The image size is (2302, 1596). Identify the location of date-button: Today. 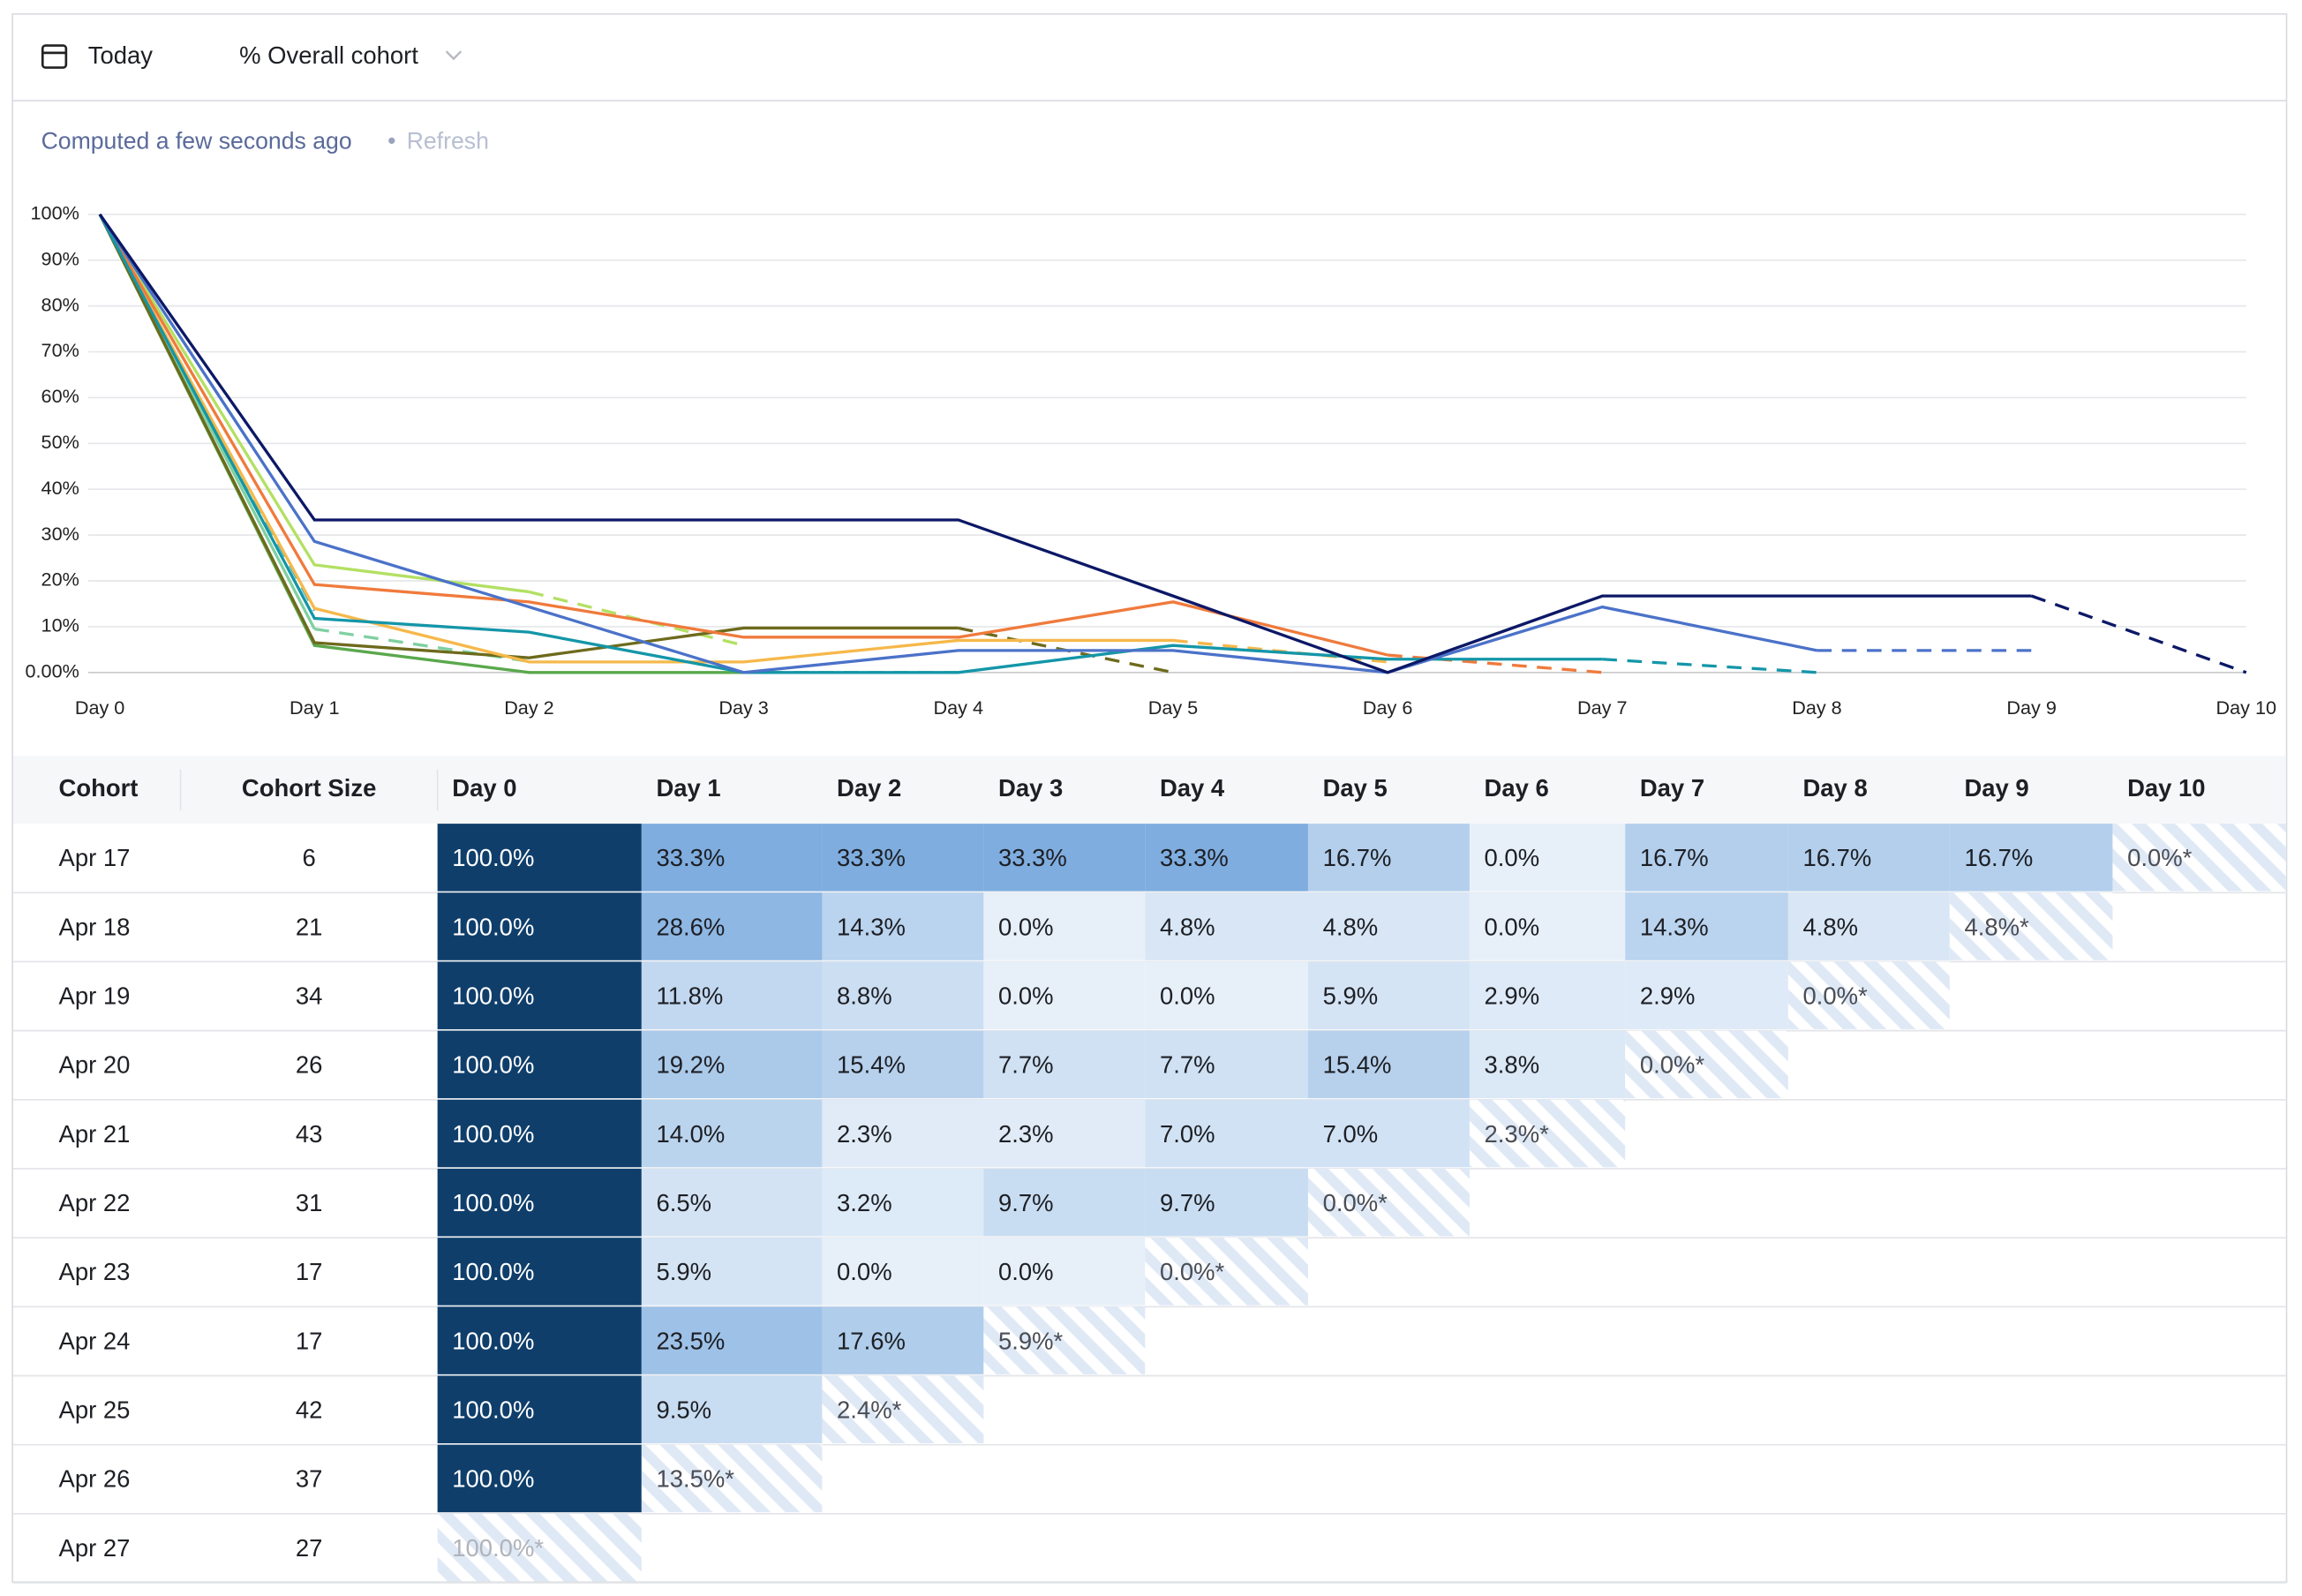
(97, 55).